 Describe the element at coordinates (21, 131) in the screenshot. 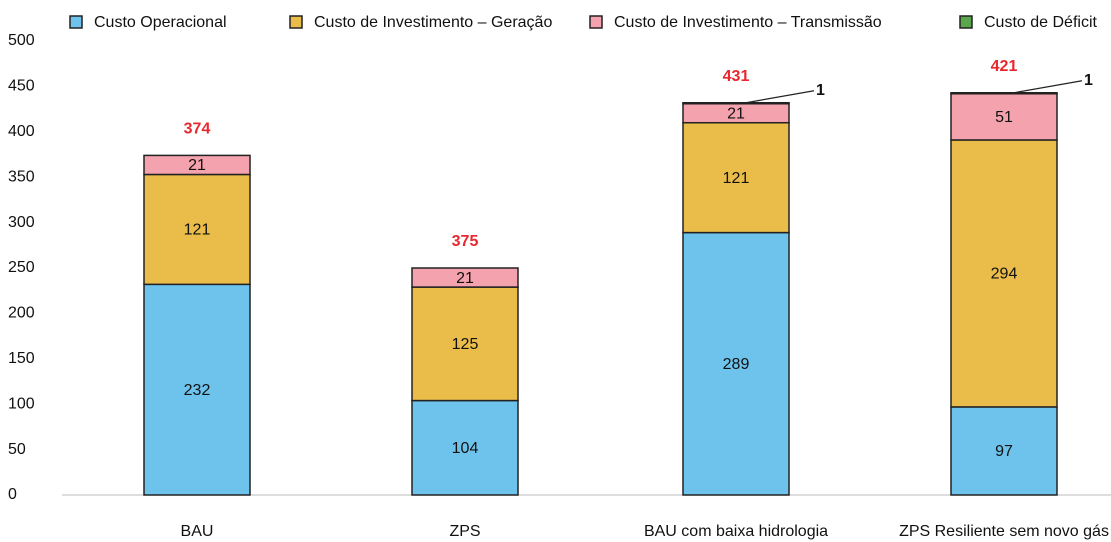

I see `y-tick-label: 400` at that location.